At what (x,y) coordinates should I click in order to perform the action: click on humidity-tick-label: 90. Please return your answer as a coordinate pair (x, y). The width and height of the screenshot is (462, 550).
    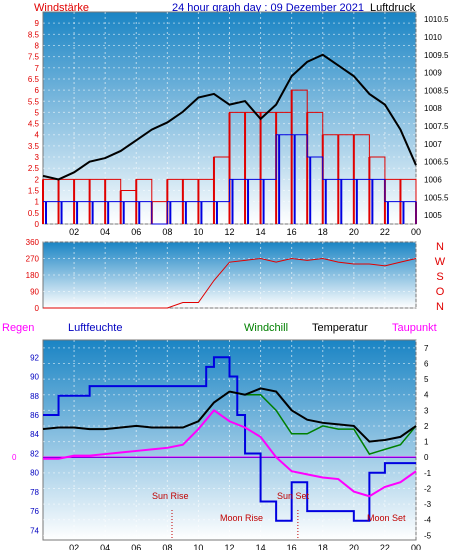
    Looking at the image, I should click on (34, 377).